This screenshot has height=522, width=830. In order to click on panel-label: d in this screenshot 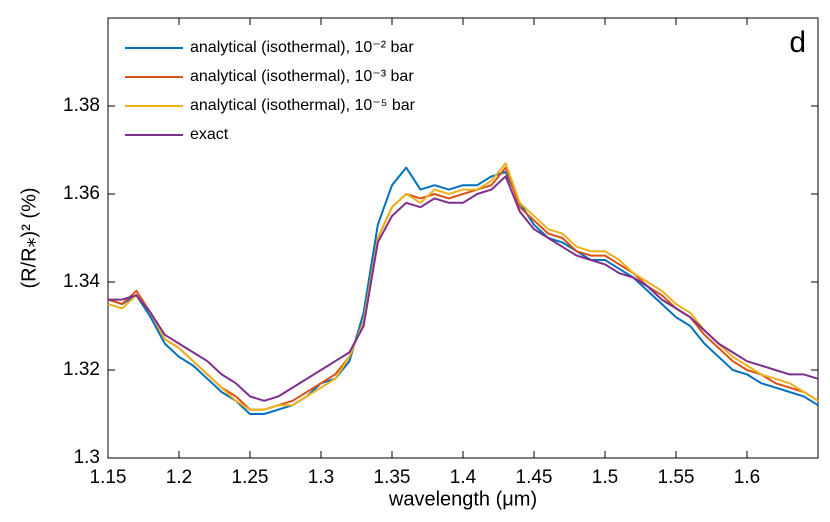, I will do `click(797, 42)`.